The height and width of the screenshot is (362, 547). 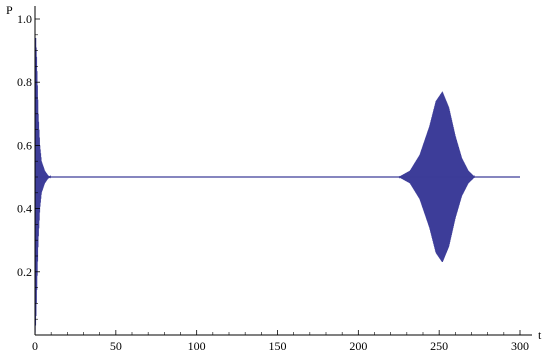 I want to click on x-tick-label: 50, so click(x=116, y=346).